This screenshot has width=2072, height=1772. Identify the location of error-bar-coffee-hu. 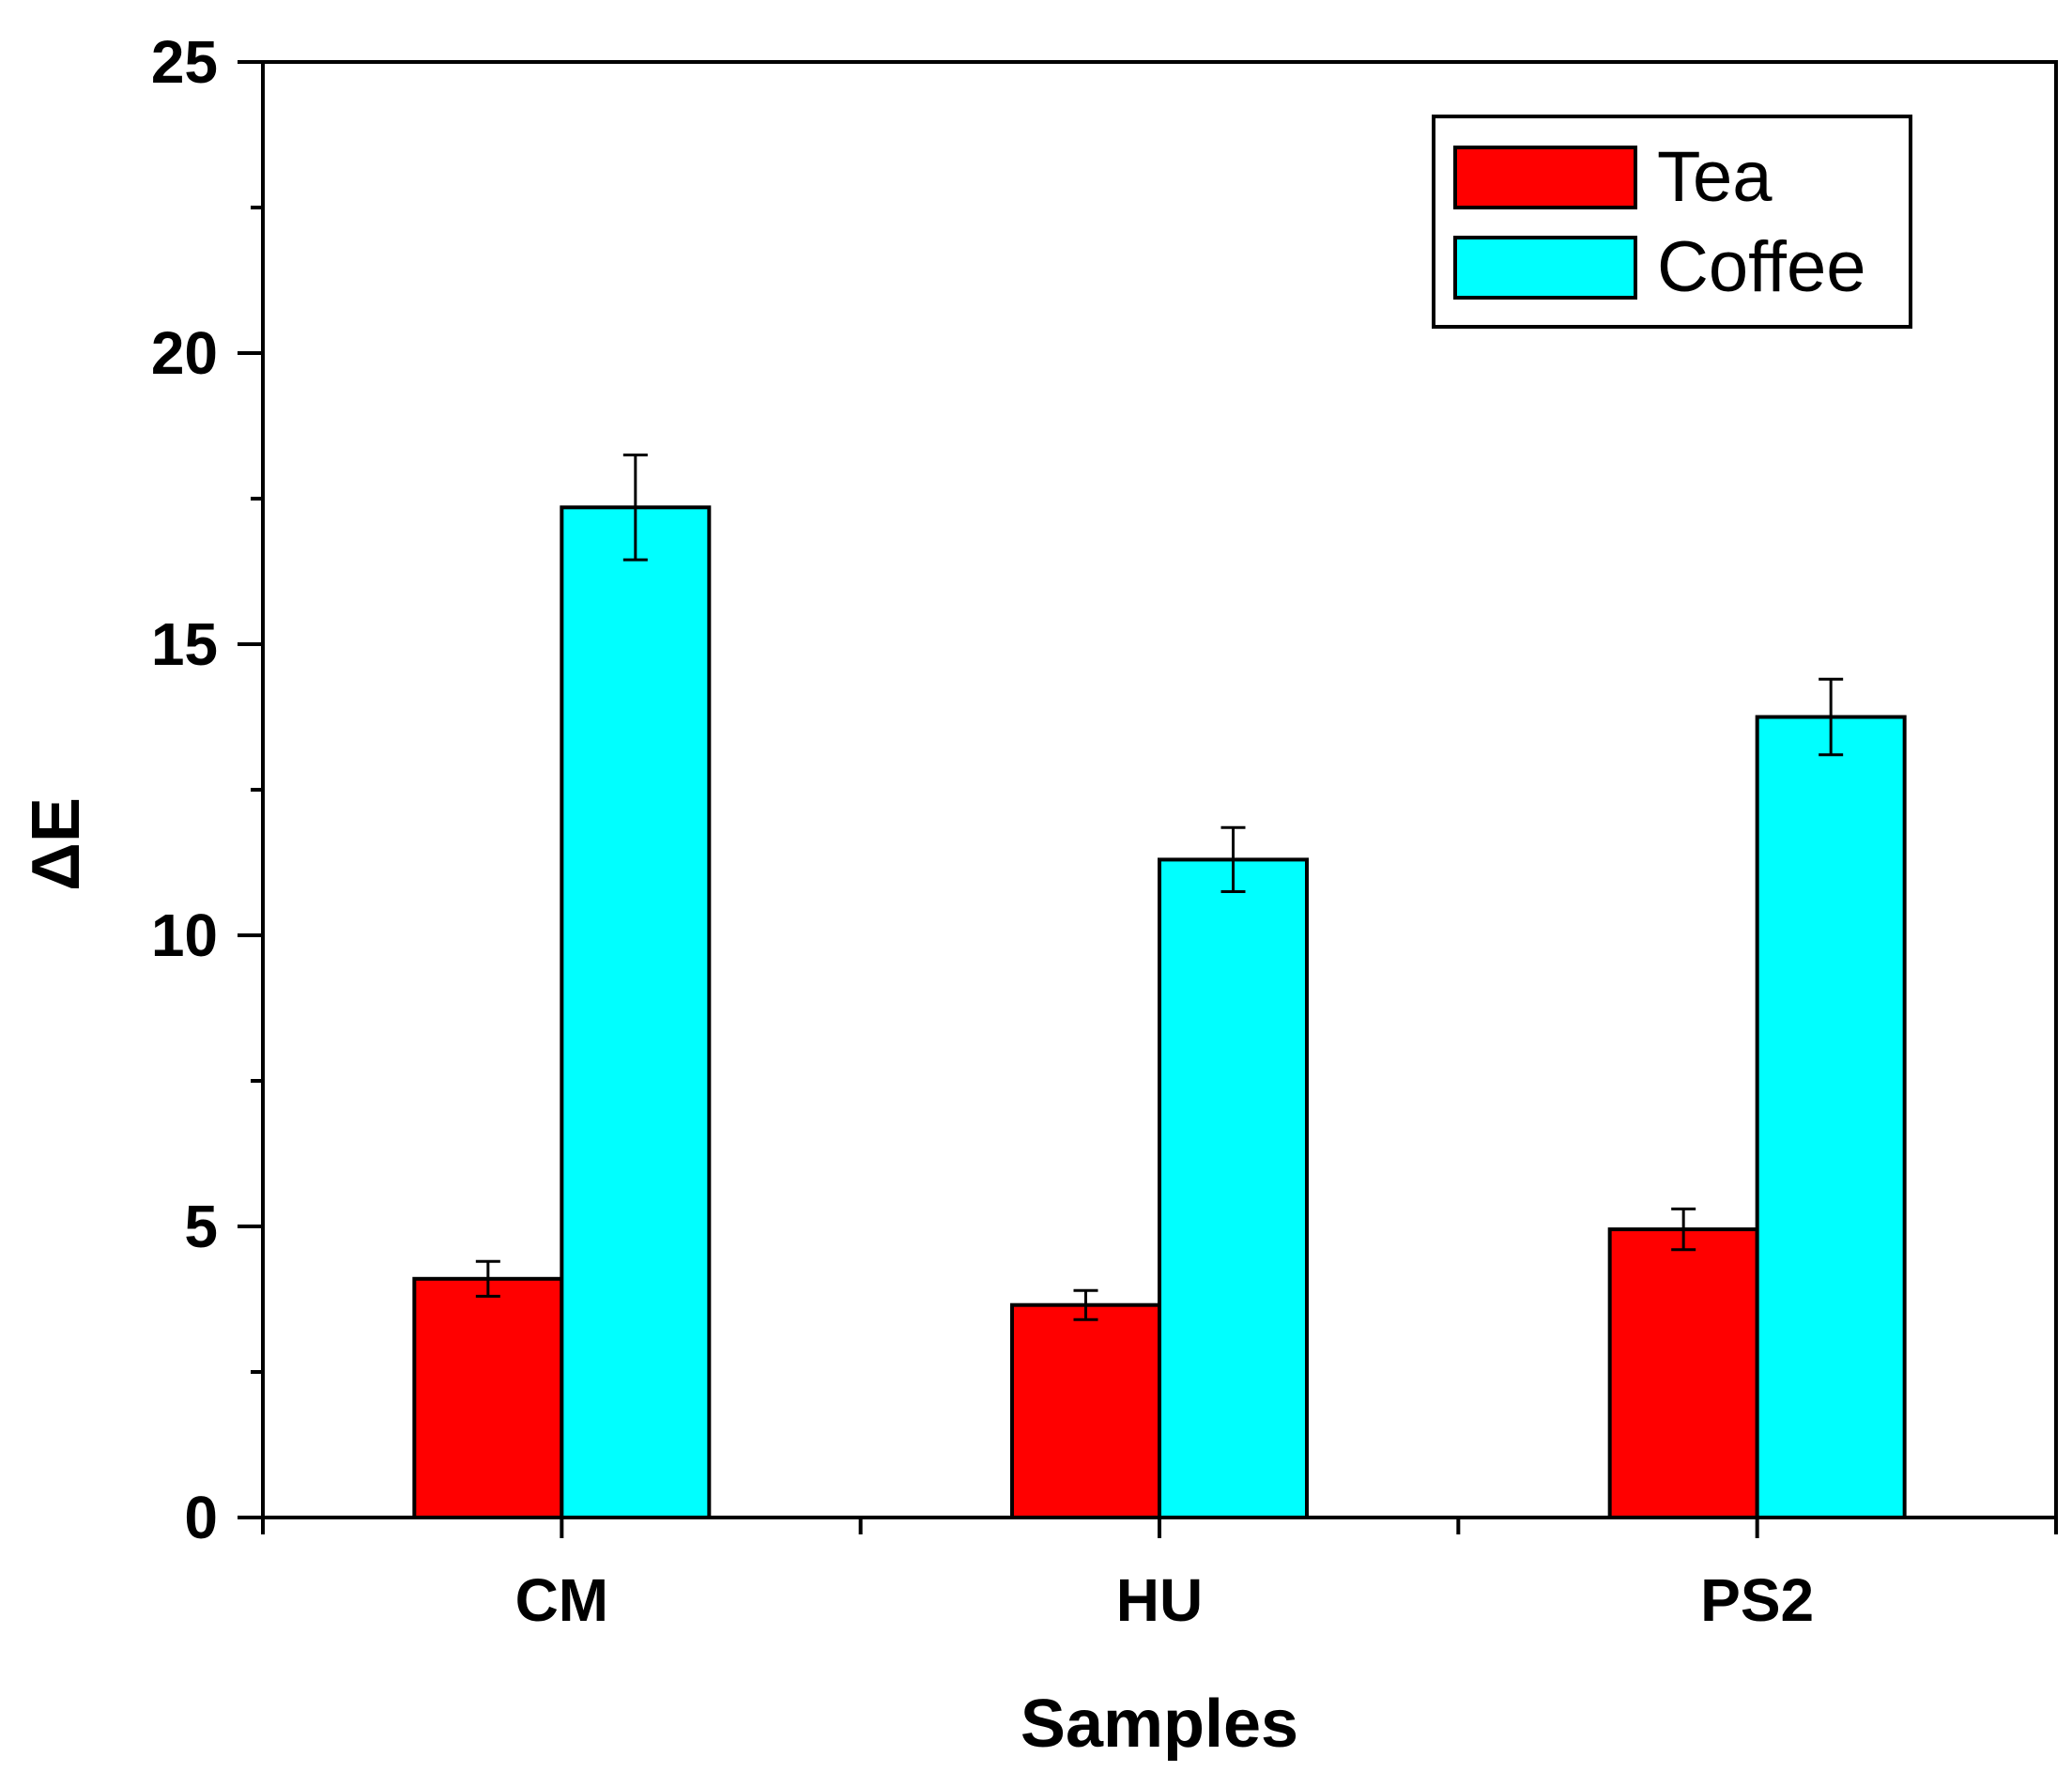
(1233, 859).